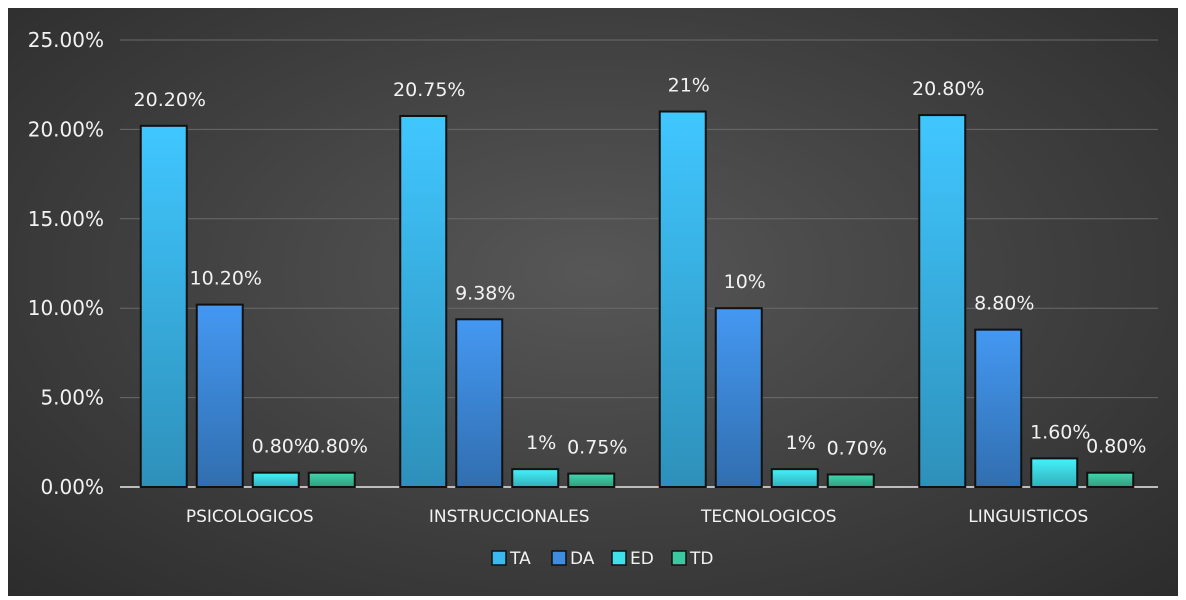  Describe the element at coordinates (72, 398) in the screenshot. I see `y-tick-label: 5.00%` at that location.